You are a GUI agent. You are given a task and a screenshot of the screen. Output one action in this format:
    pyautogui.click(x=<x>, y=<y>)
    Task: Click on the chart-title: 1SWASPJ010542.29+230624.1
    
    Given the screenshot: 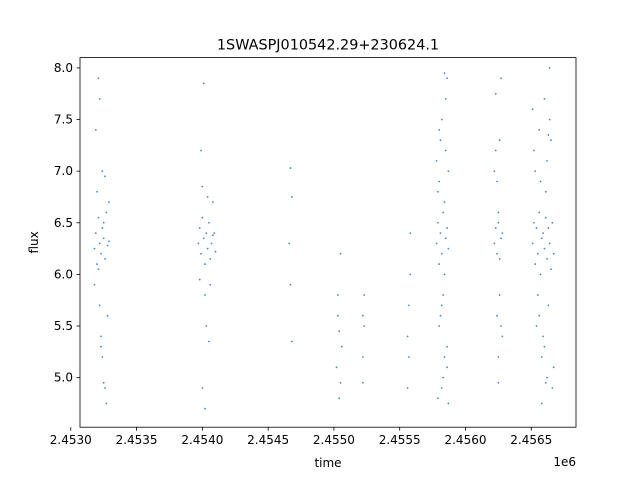 What is the action you would take?
    pyautogui.click(x=328, y=46)
    